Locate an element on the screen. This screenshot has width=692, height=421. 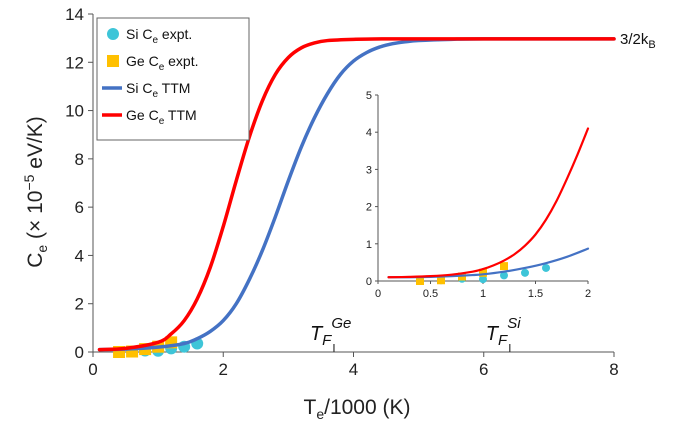
main-y-tick-label: 6 is located at coordinates (79, 207).